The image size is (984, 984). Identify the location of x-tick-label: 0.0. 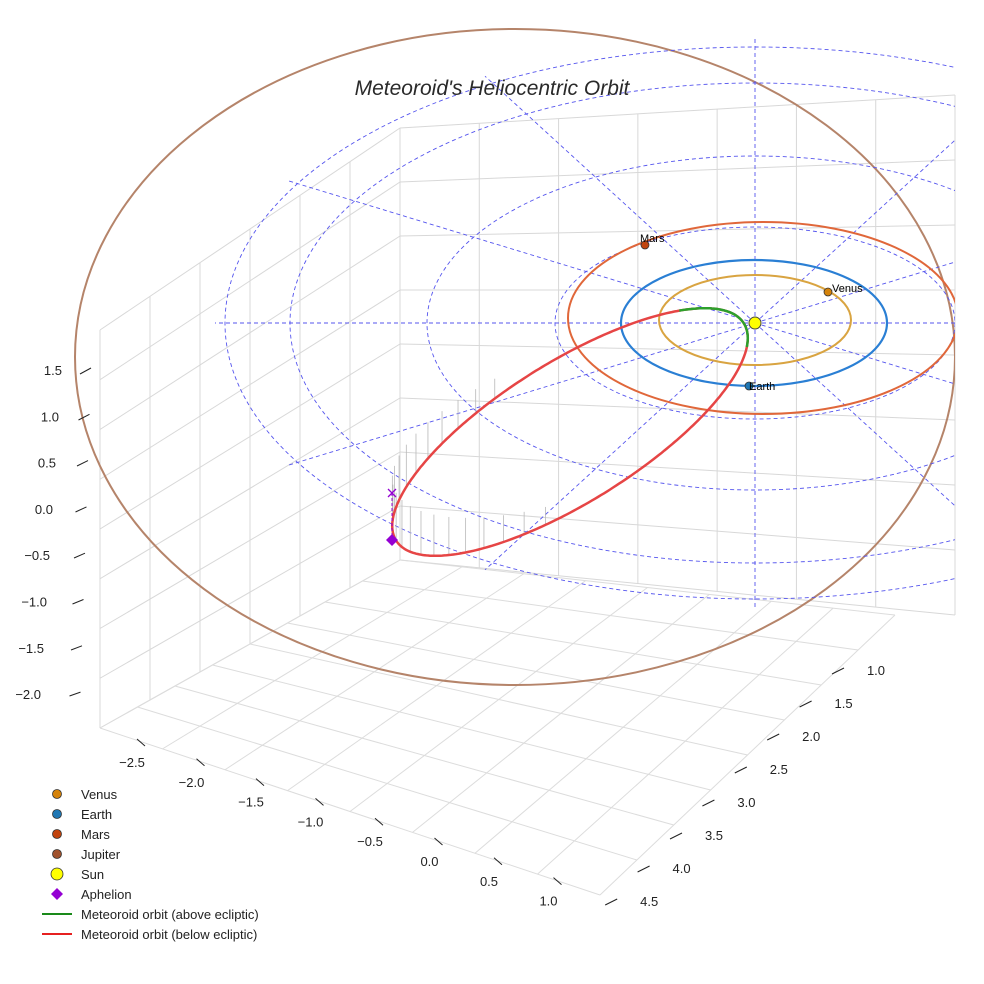
(429, 861).